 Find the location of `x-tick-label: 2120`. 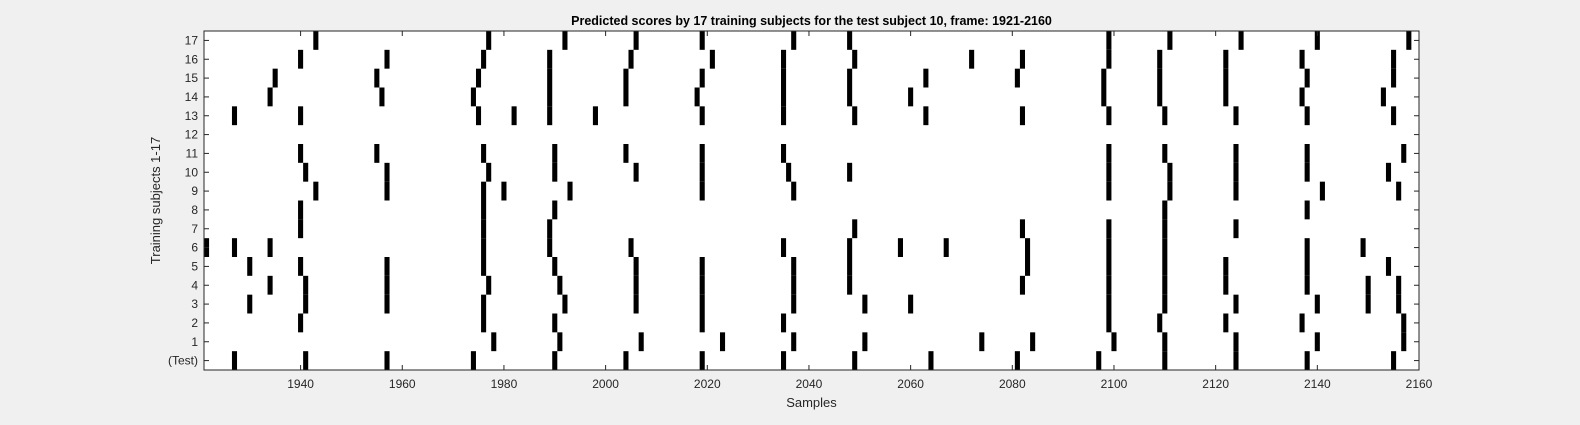

x-tick-label: 2120 is located at coordinates (1215, 384).